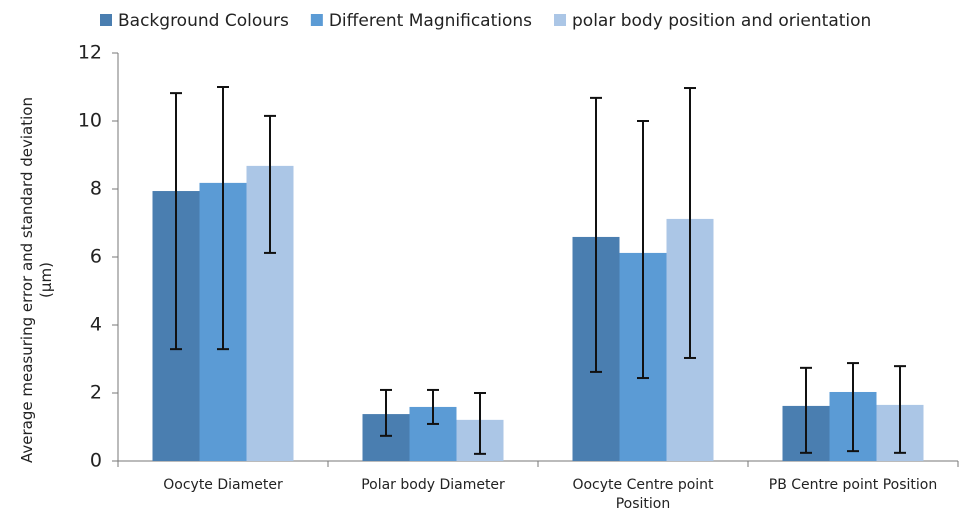 Image resolution: width=960 pixels, height=517 pixels. I want to click on legend-label: Background Colours, so click(203, 21).